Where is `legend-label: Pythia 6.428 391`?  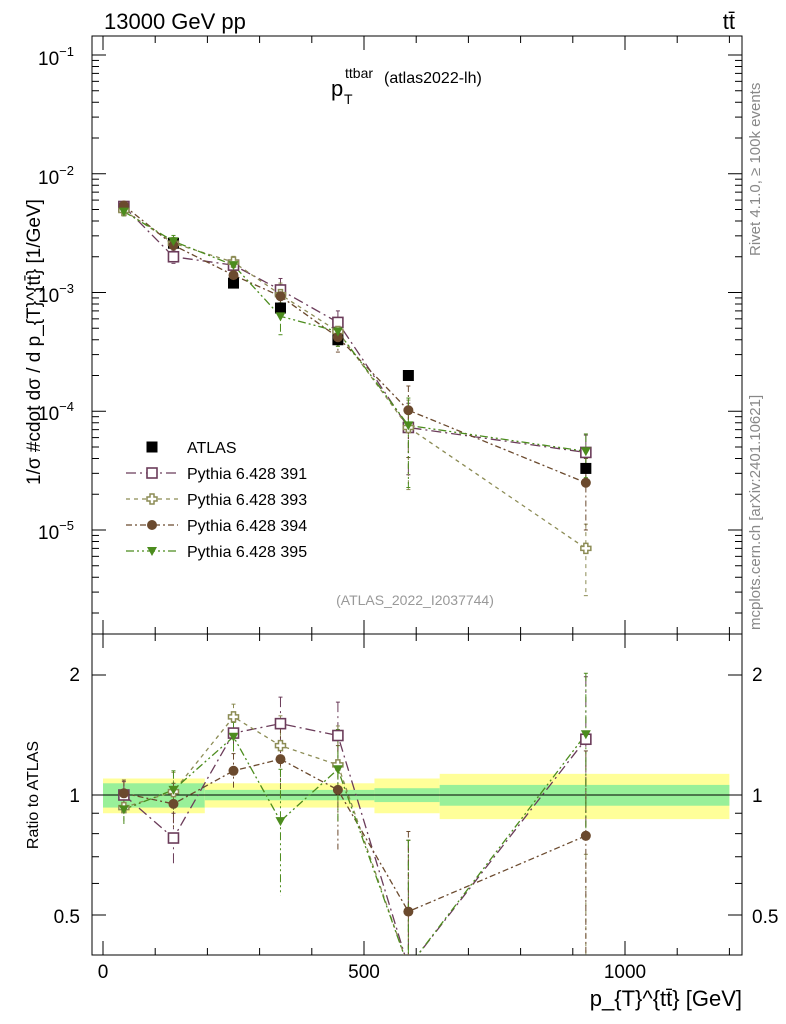 legend-label: Pythia 6.428 391 is located at coordinates (247, 474).